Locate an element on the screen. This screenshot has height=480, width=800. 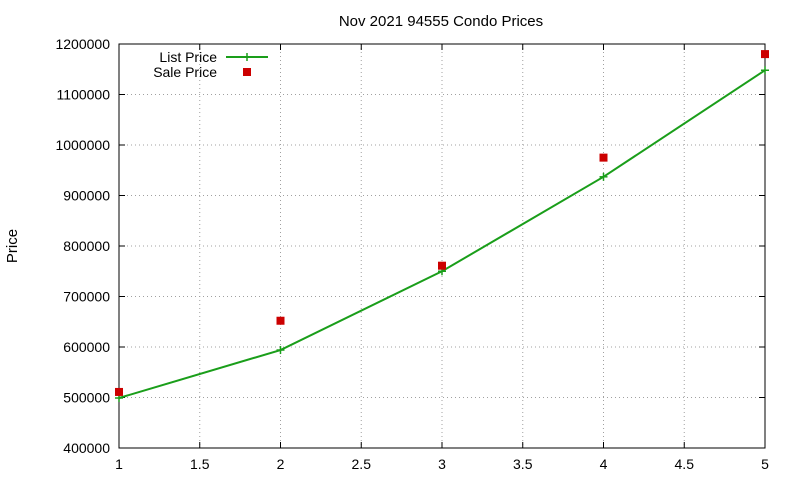
y-tick-label: 1200000 is located at coordinates (82, 44).